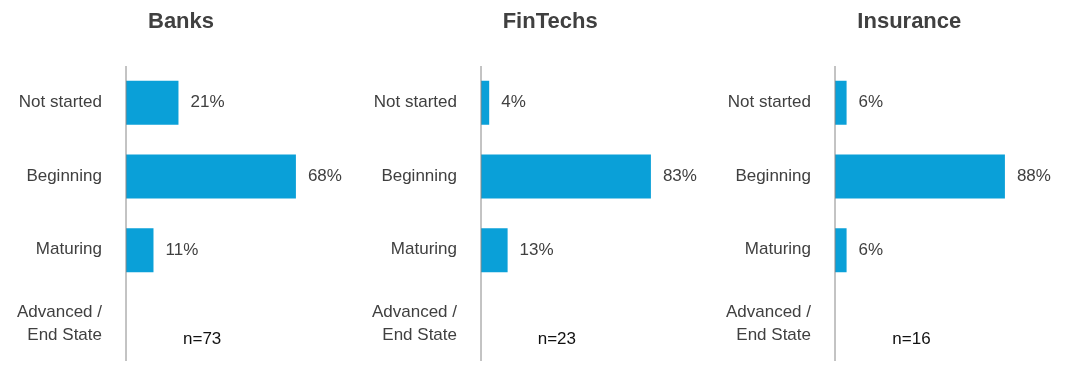  I want to click on chart-title: Insurance, so click(909, 21).